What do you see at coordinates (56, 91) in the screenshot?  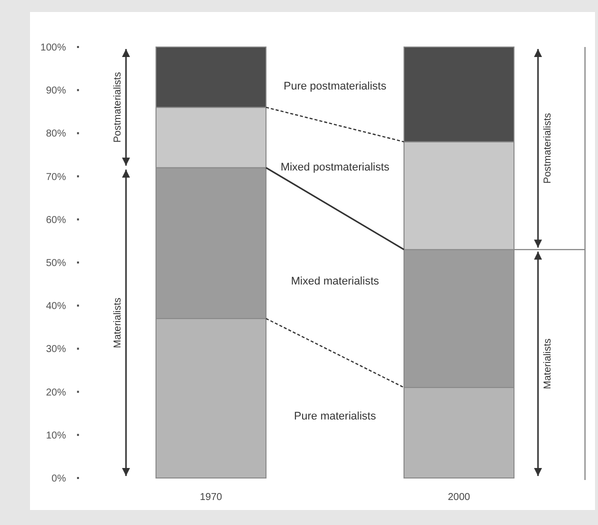 I see `y-tick-label: 90%` at bounding box center [56, 91].